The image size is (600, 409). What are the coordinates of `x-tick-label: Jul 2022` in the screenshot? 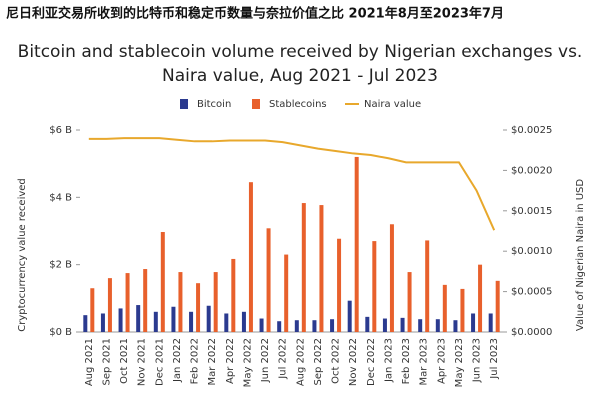 It's located at (283, 359).